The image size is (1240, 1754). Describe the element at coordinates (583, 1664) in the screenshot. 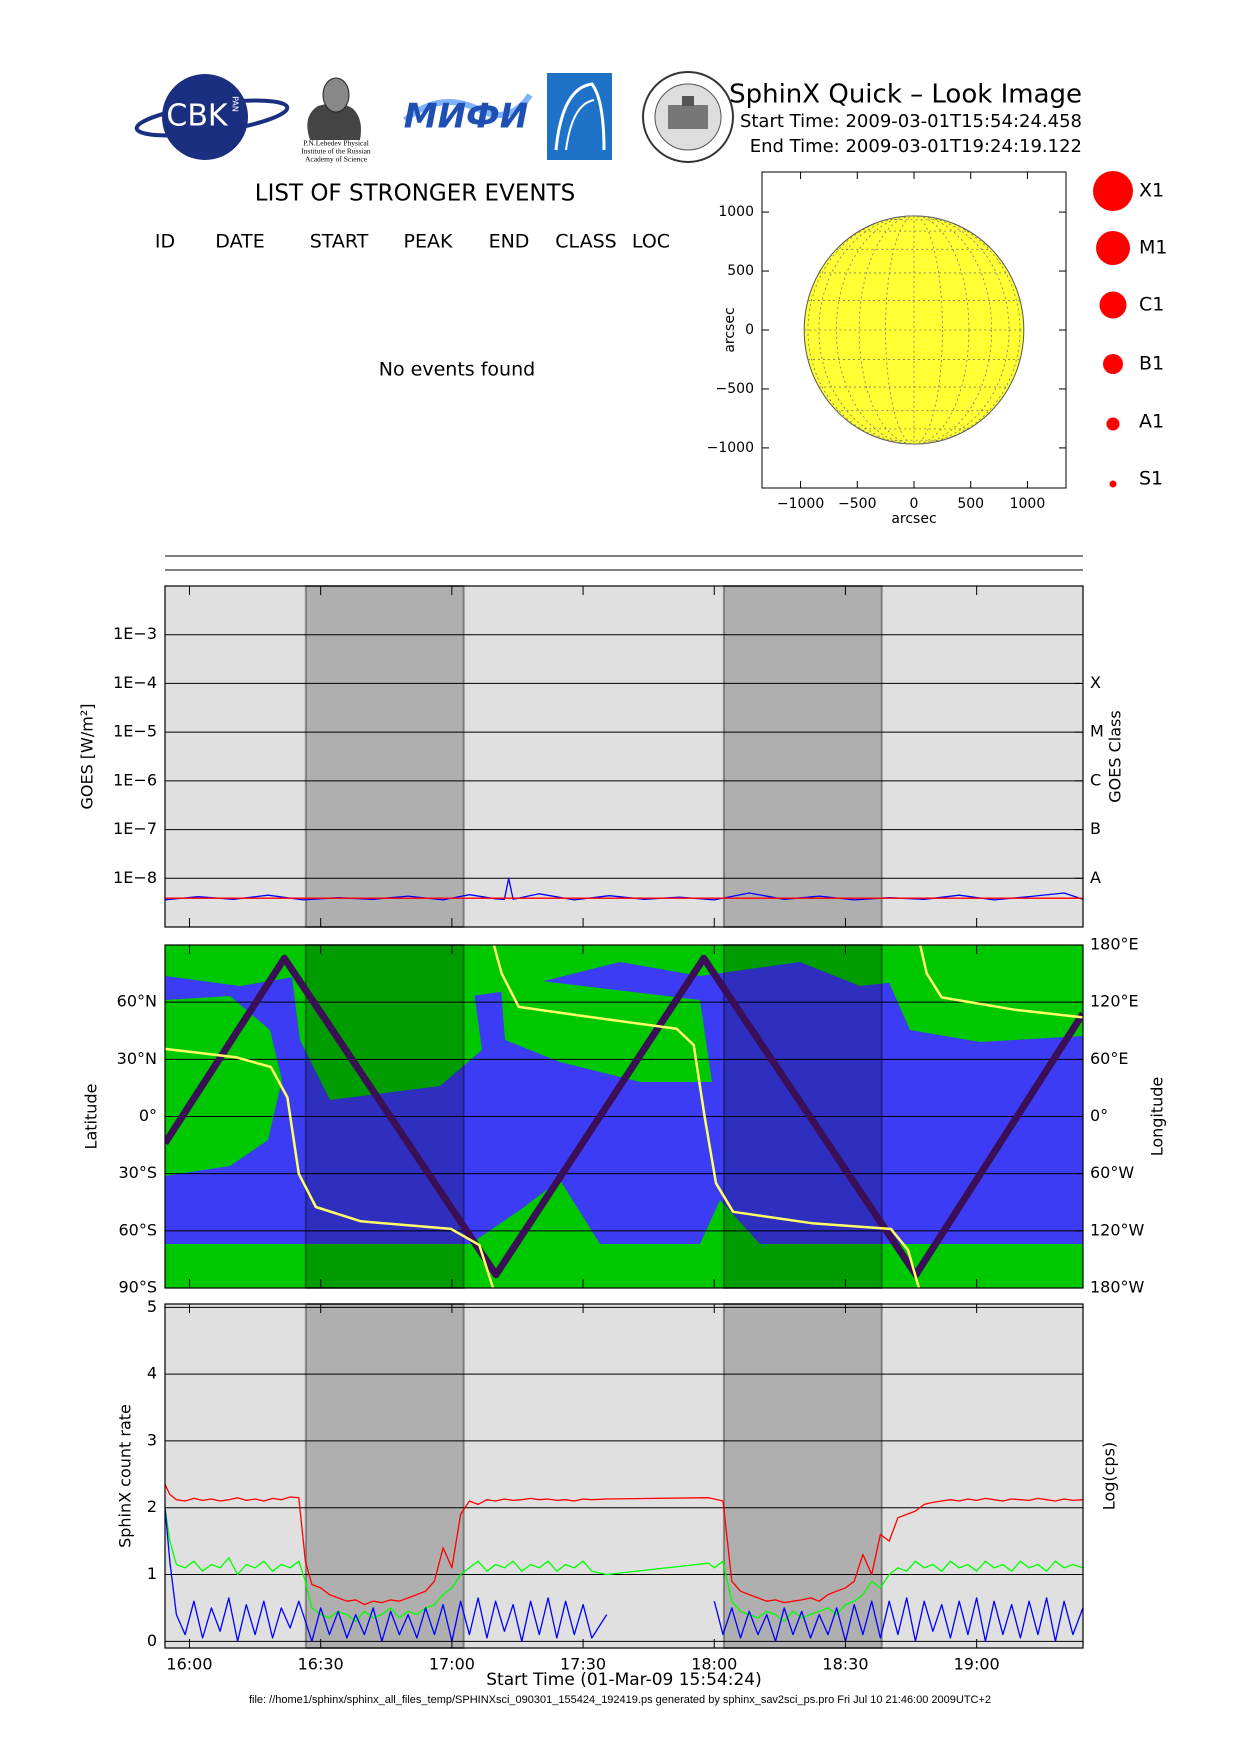

I see `x-tick-label: 17:30` at that location.